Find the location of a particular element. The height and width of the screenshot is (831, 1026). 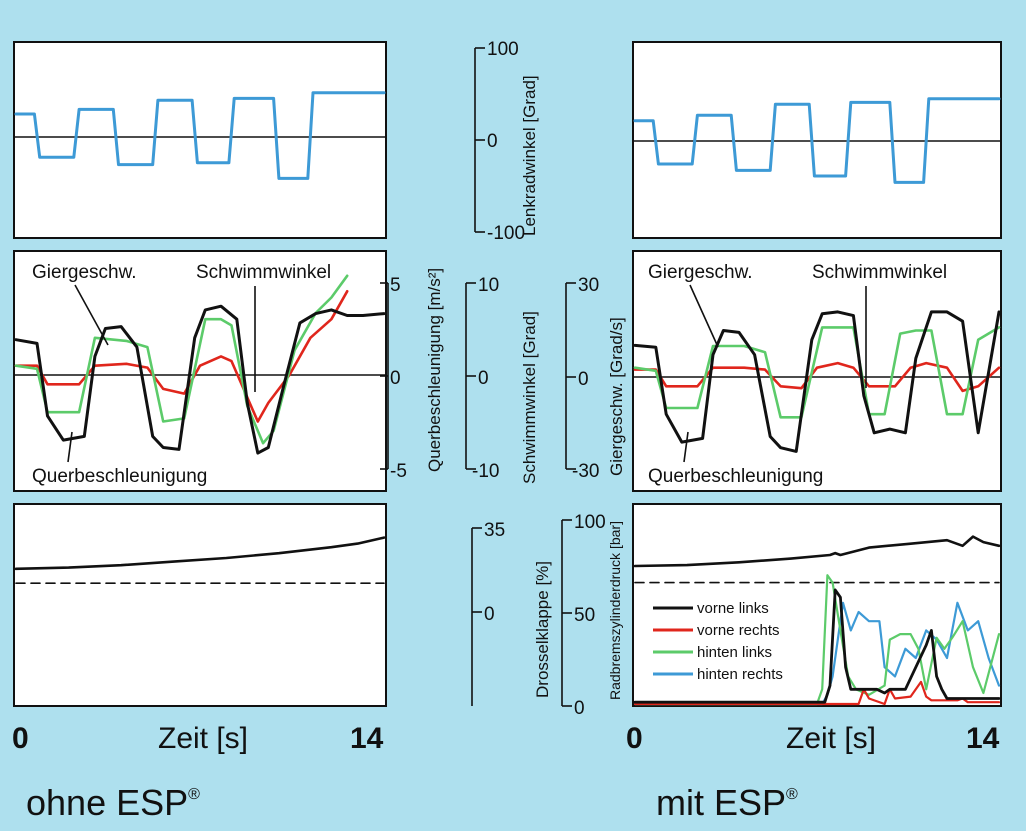

panel-brake-right is located at coordinates (817, 605).